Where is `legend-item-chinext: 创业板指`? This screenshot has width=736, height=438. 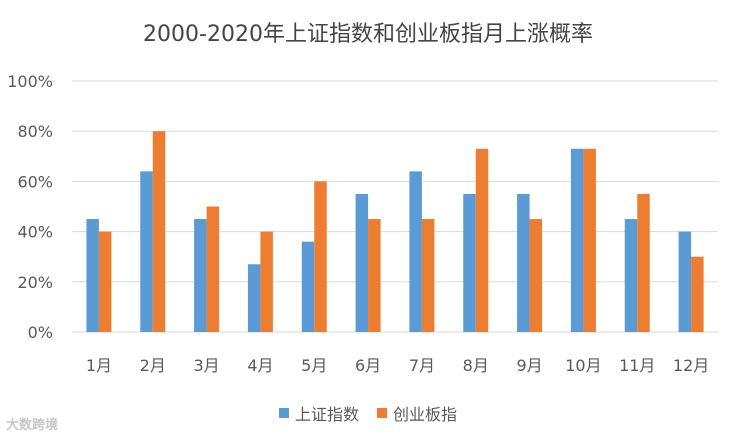 legend-item-chinext: 创业板指 is located at coordinates (417, 413).